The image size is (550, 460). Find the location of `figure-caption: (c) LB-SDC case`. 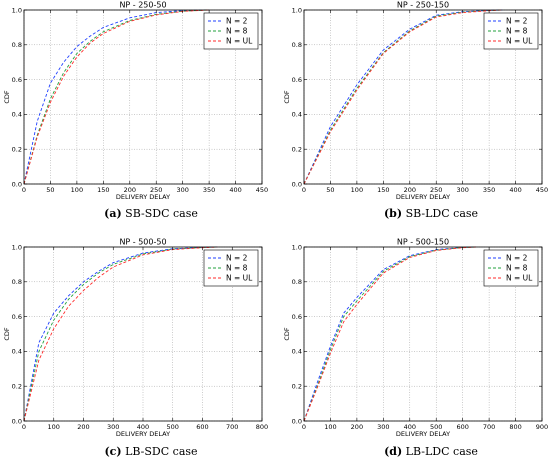

figure-caption: (c) LB-SDC case is located at coordinates (150, 451).